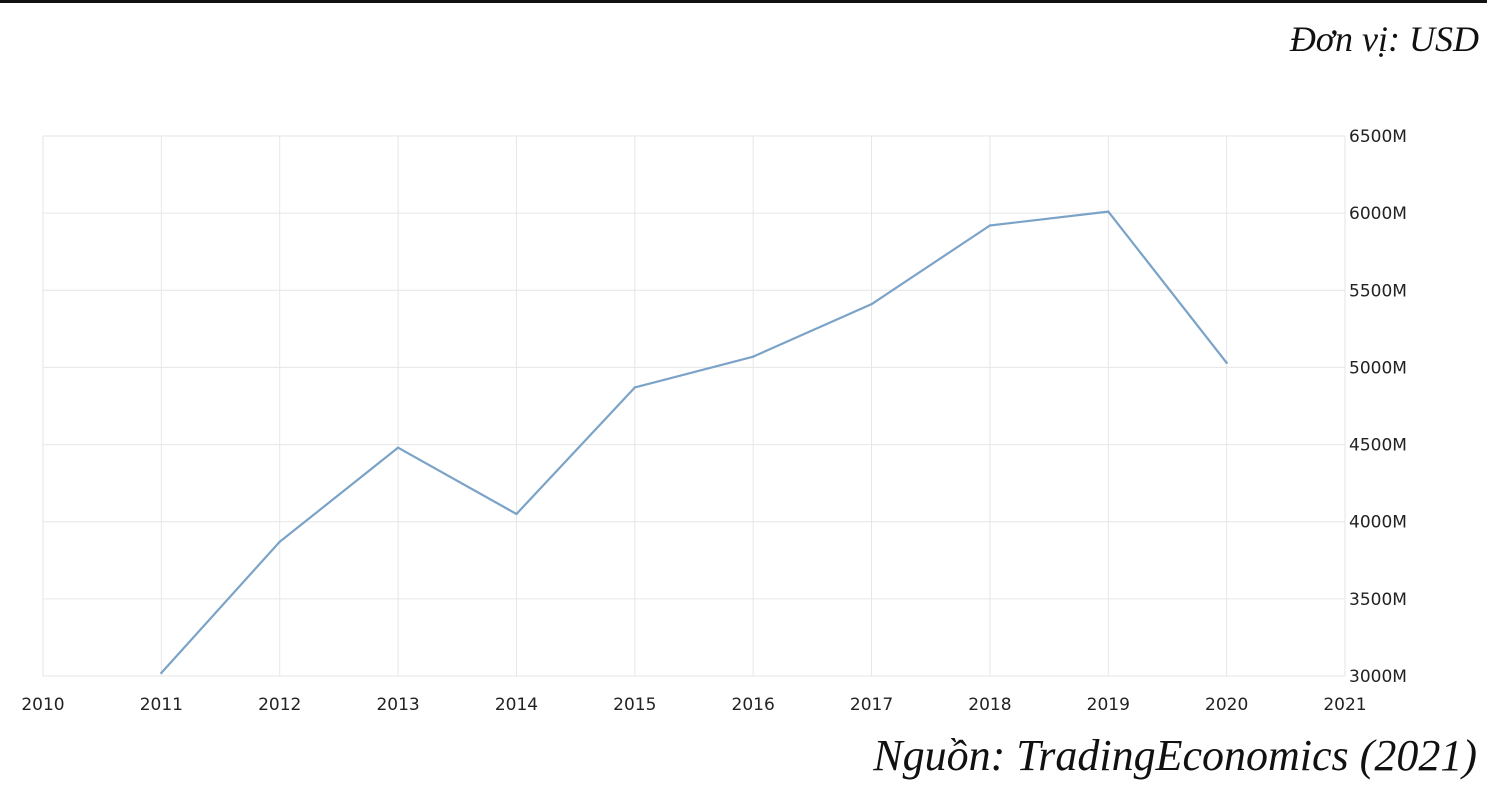 This screenshot has height=792, width=1487. What do you see at coordinates (1344, 705) in the screenshot?
I see `x-tick-label: 2021` at bounding box center [1344, 705].